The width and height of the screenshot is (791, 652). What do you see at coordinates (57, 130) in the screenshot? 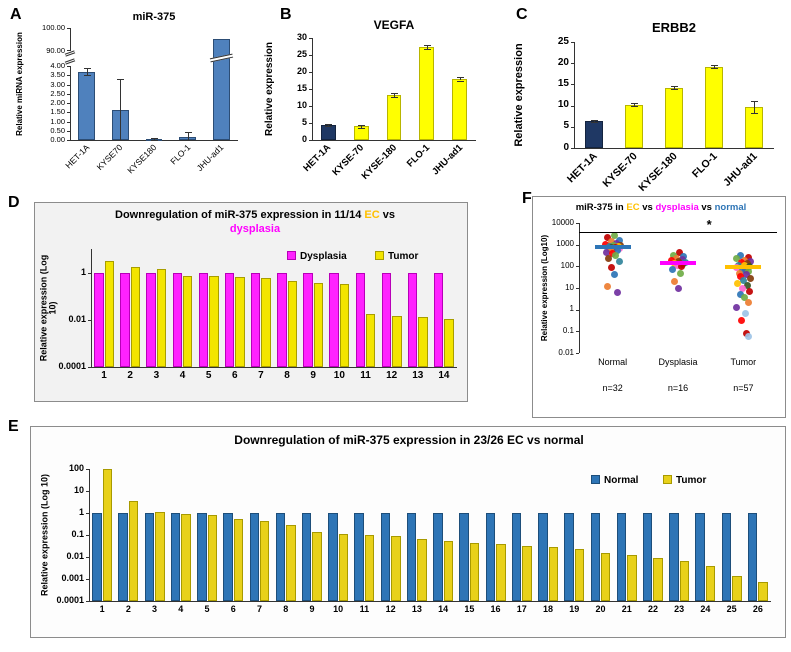
I see `y-tick-label: 0.50` at bounding box center [57, 130].